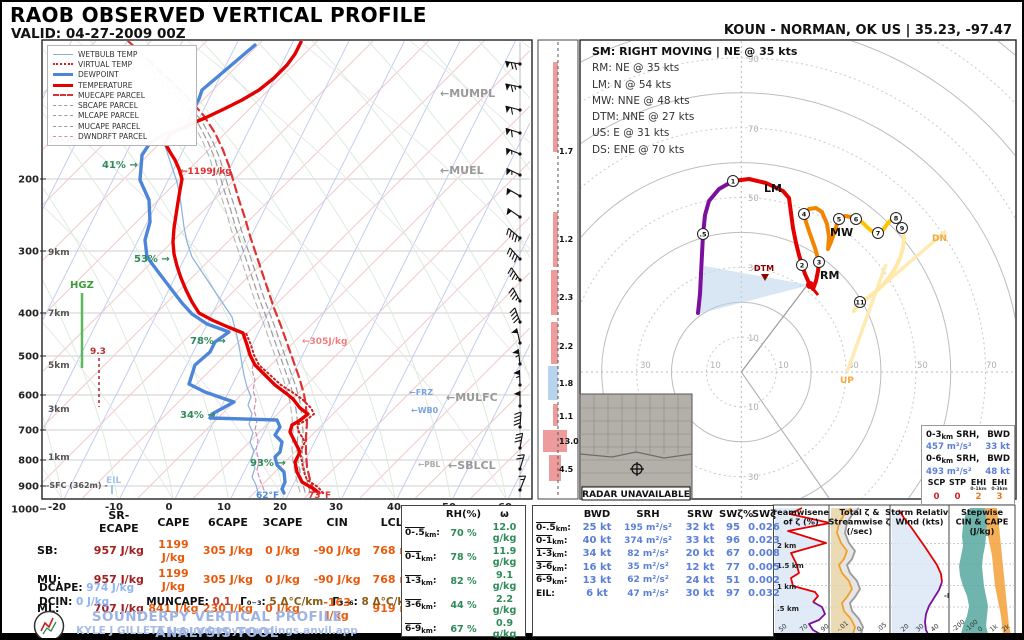  I want to click on hodo-km-marker: 2, so click(802, 265).